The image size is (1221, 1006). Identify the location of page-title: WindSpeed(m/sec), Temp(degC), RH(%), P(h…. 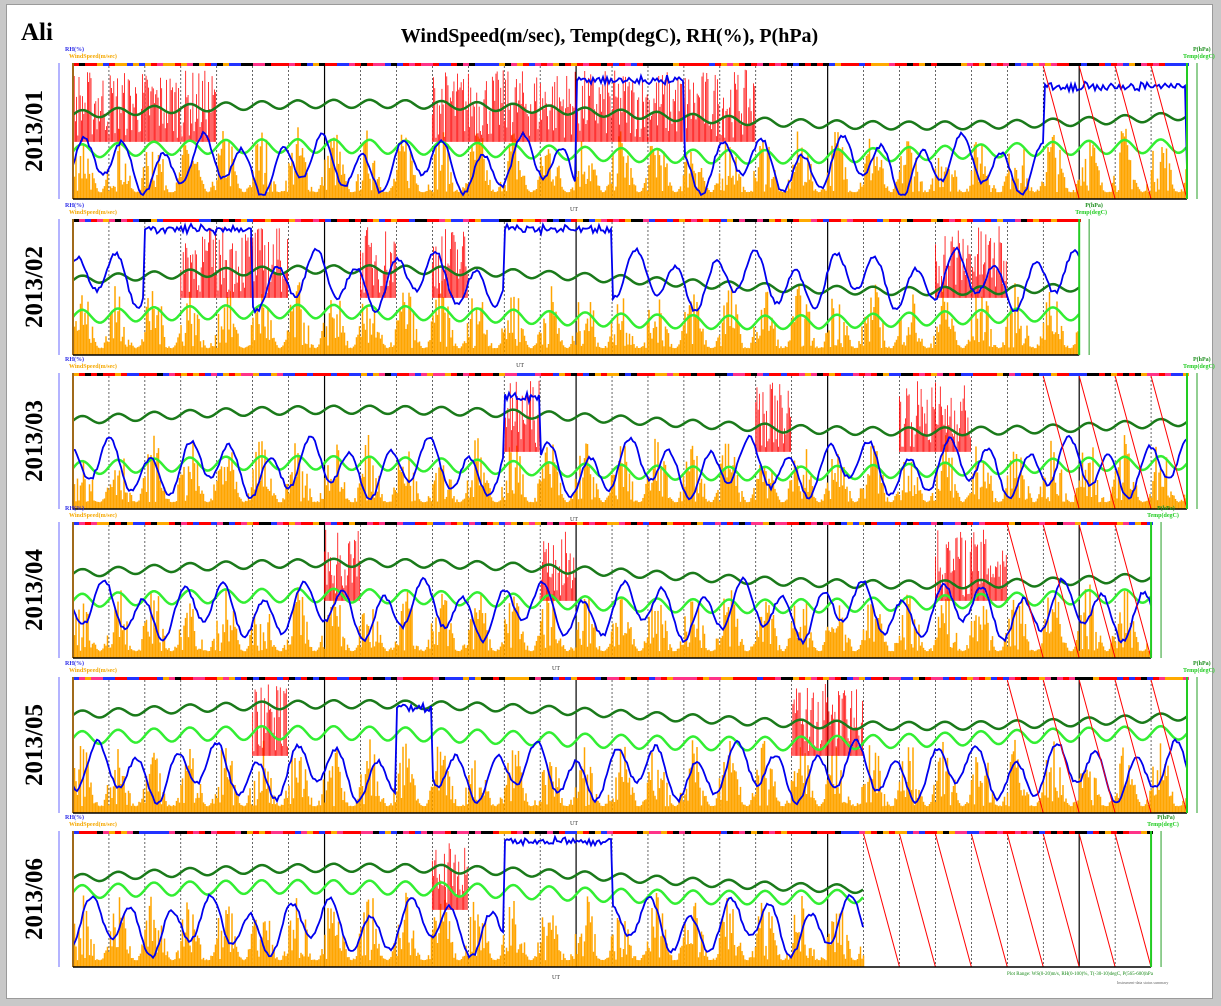
(609, 36).